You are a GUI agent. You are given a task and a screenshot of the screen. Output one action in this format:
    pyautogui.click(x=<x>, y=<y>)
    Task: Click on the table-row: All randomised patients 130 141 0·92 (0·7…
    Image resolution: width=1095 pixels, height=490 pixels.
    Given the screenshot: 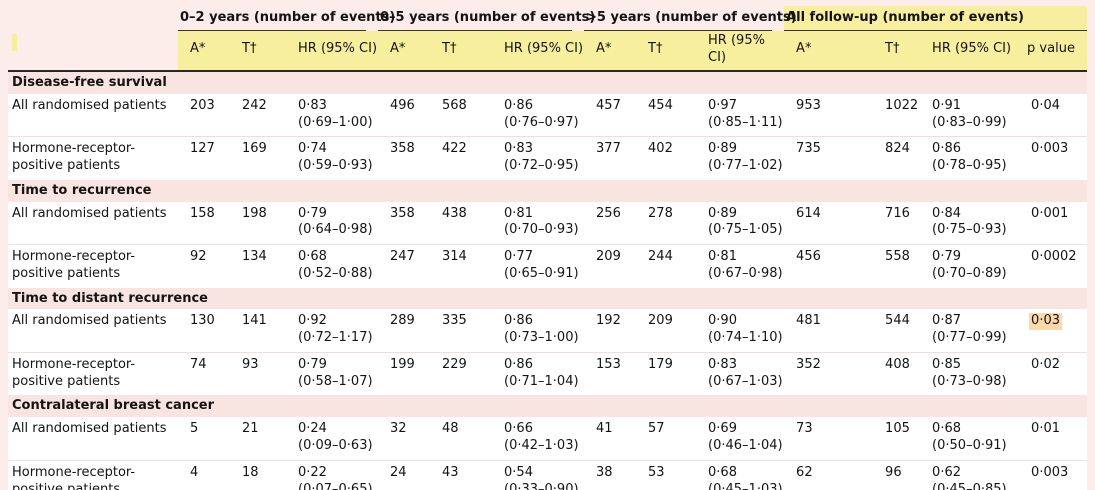 What is the action you would take?
    pyautogui.click(x=548, y=331)
    